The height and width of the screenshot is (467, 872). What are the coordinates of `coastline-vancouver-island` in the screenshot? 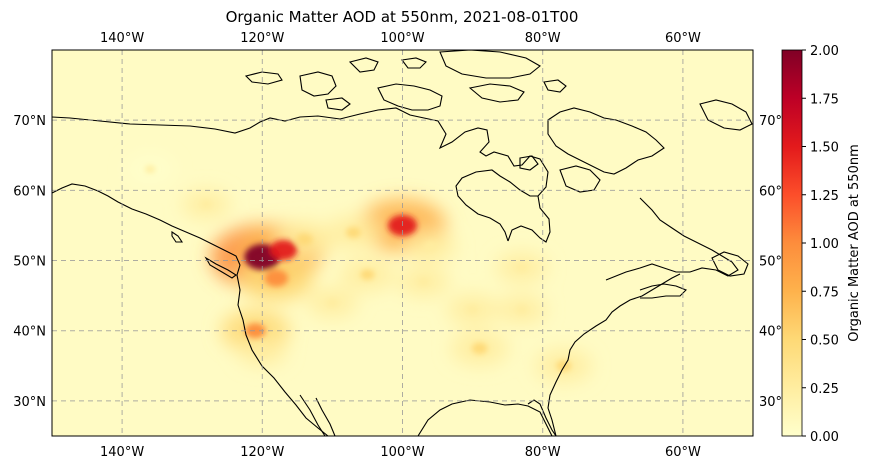 It's located at (220, 267).